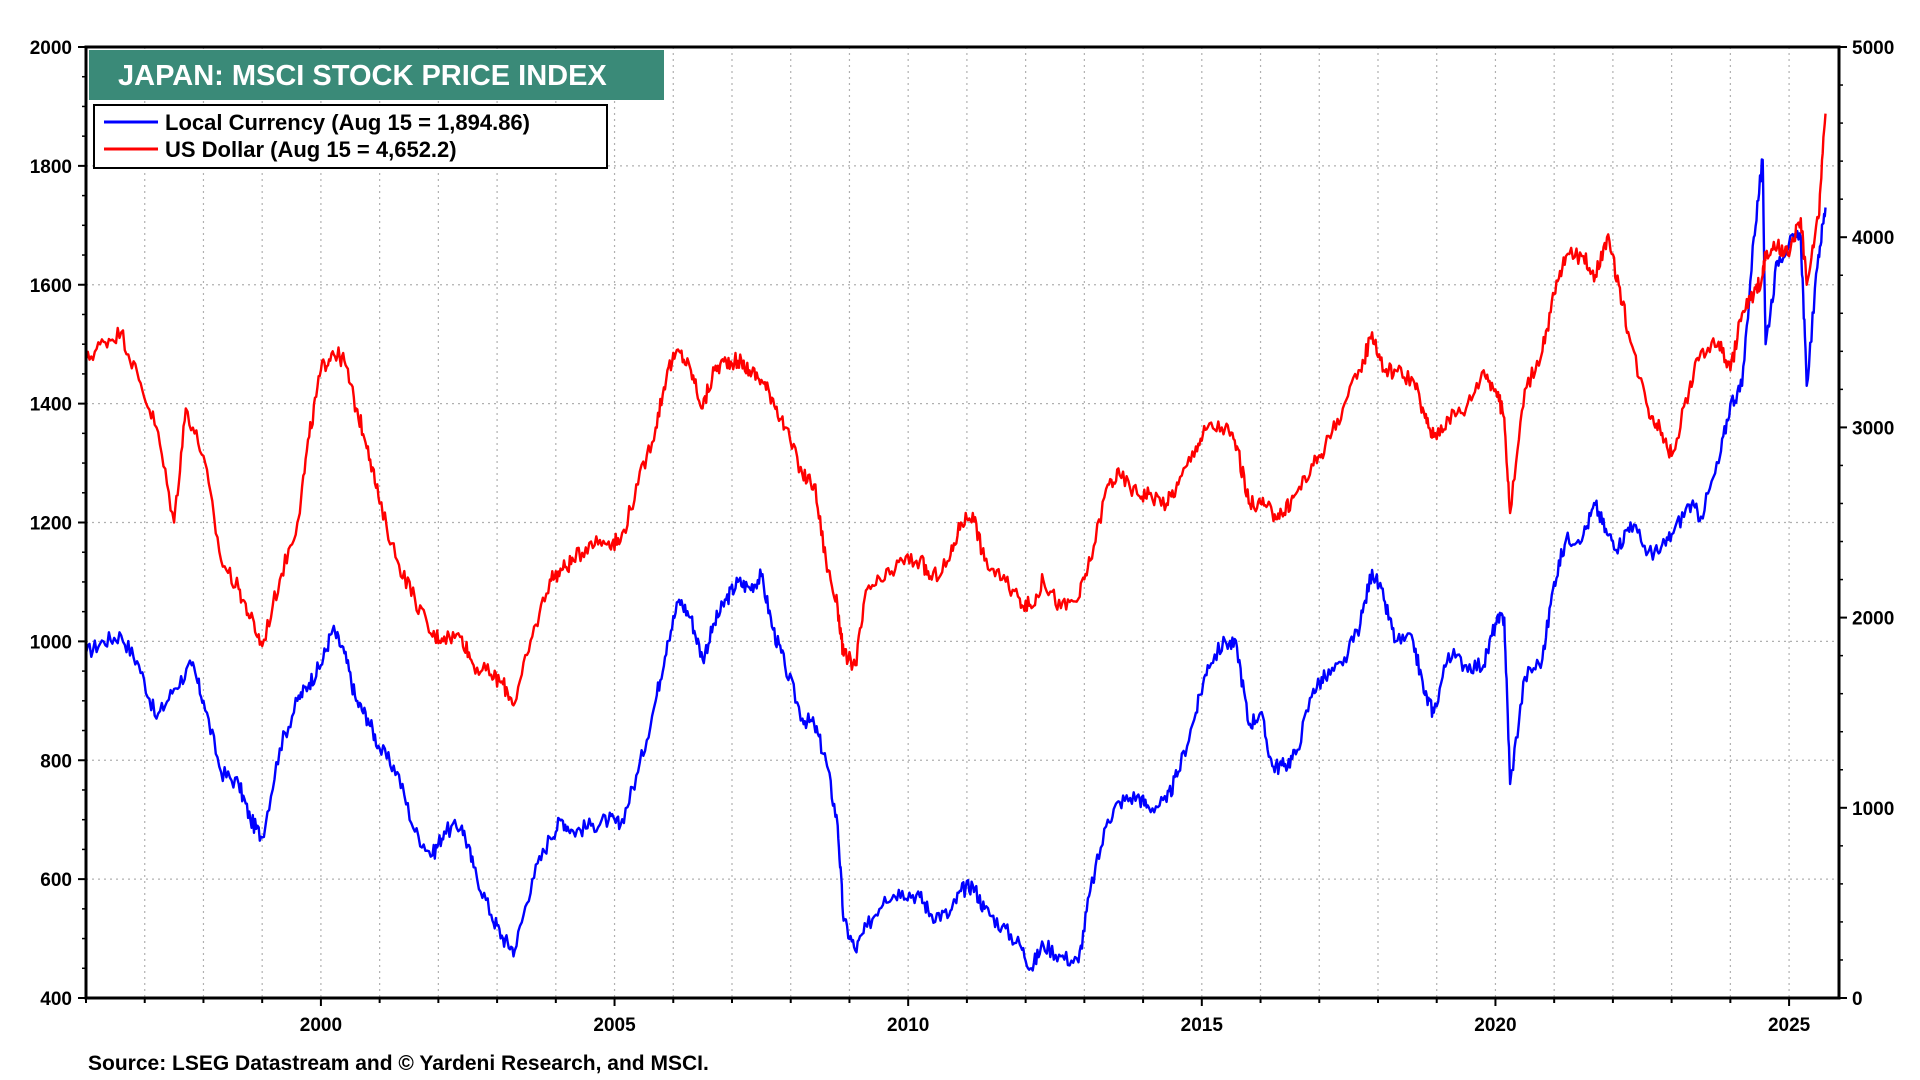 This screenshot has width=1920, height=1080. Describe the element at coordinates (56, 999) in the screenshot. I see `y-left-tick-label: 400` at that location.